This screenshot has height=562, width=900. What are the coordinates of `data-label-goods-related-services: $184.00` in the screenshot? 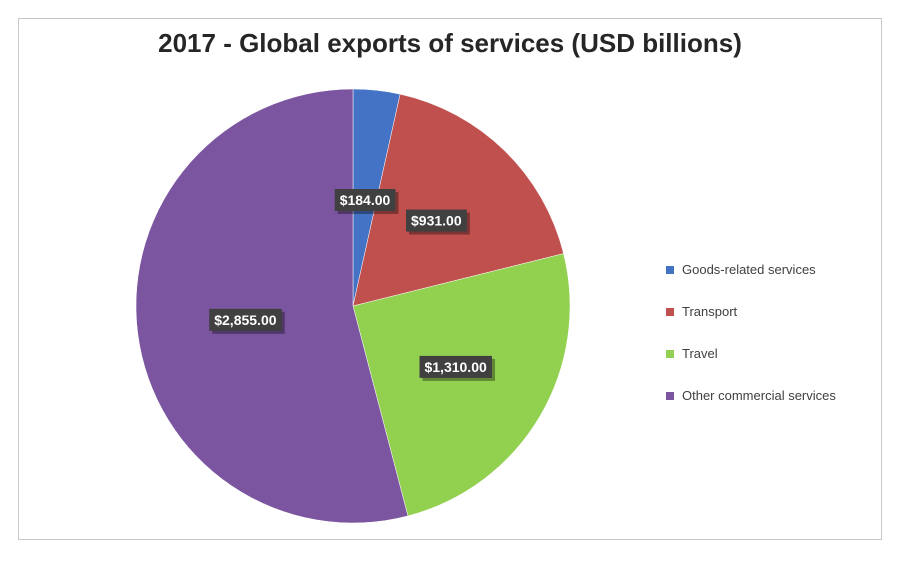 It's located at (366, 201).